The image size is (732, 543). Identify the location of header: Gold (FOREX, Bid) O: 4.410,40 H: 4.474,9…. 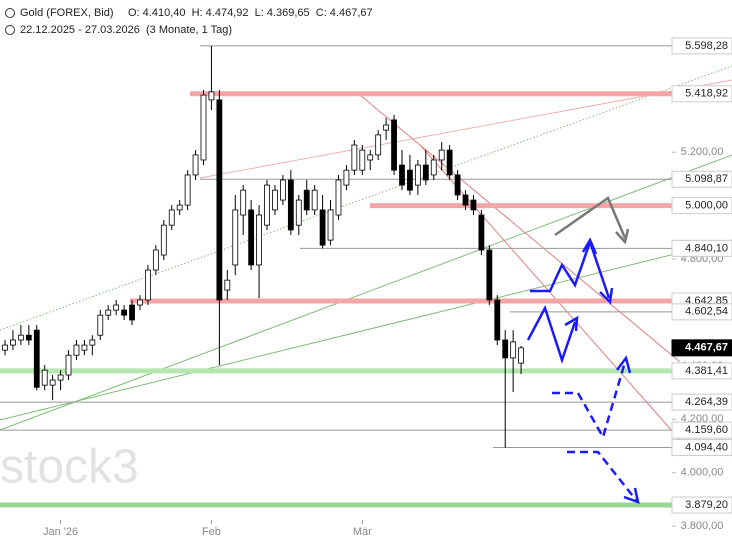
(189, 21).